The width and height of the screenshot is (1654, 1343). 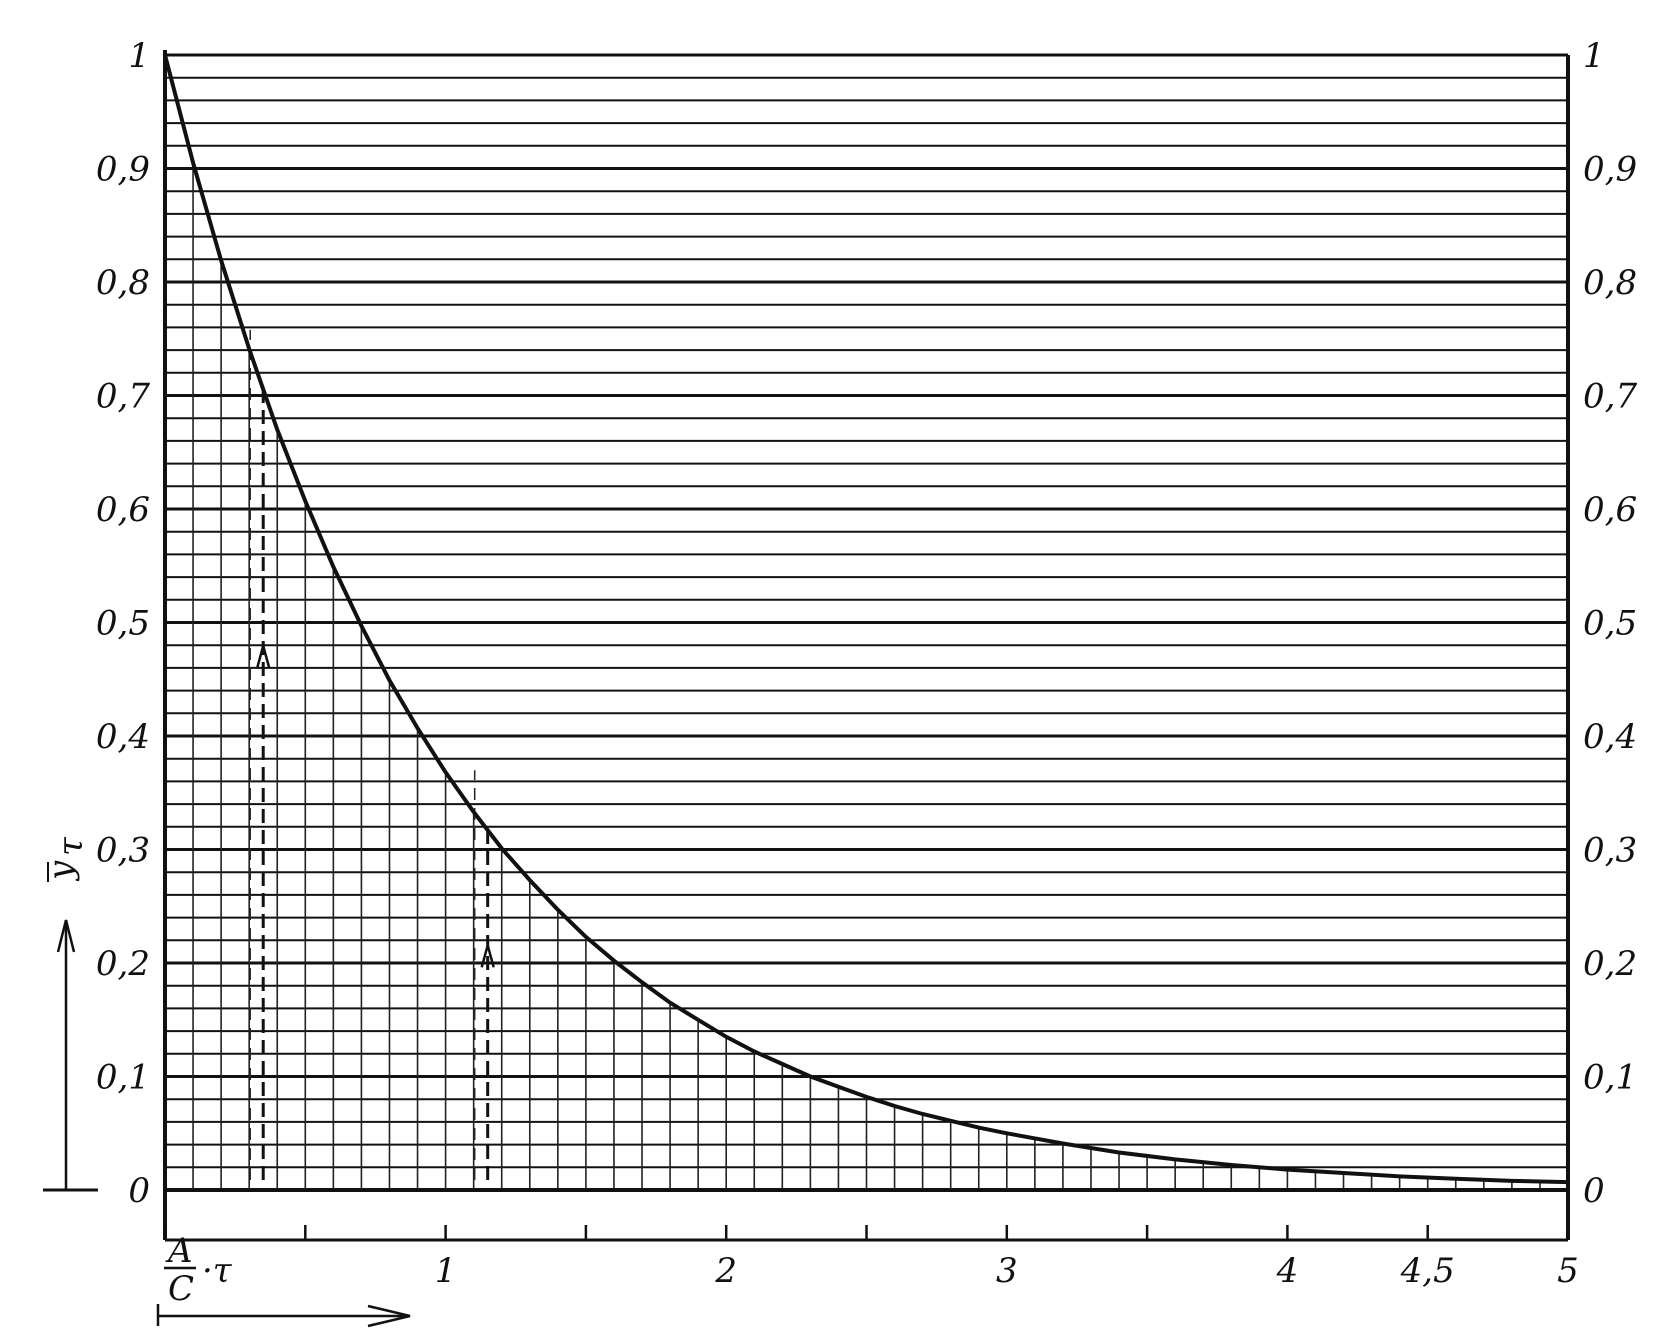 What do you see at coordinates (1610, 964) in the screenshot?
I see `y-tick-label-right: 0,2` at bounding box center [1610, 964].